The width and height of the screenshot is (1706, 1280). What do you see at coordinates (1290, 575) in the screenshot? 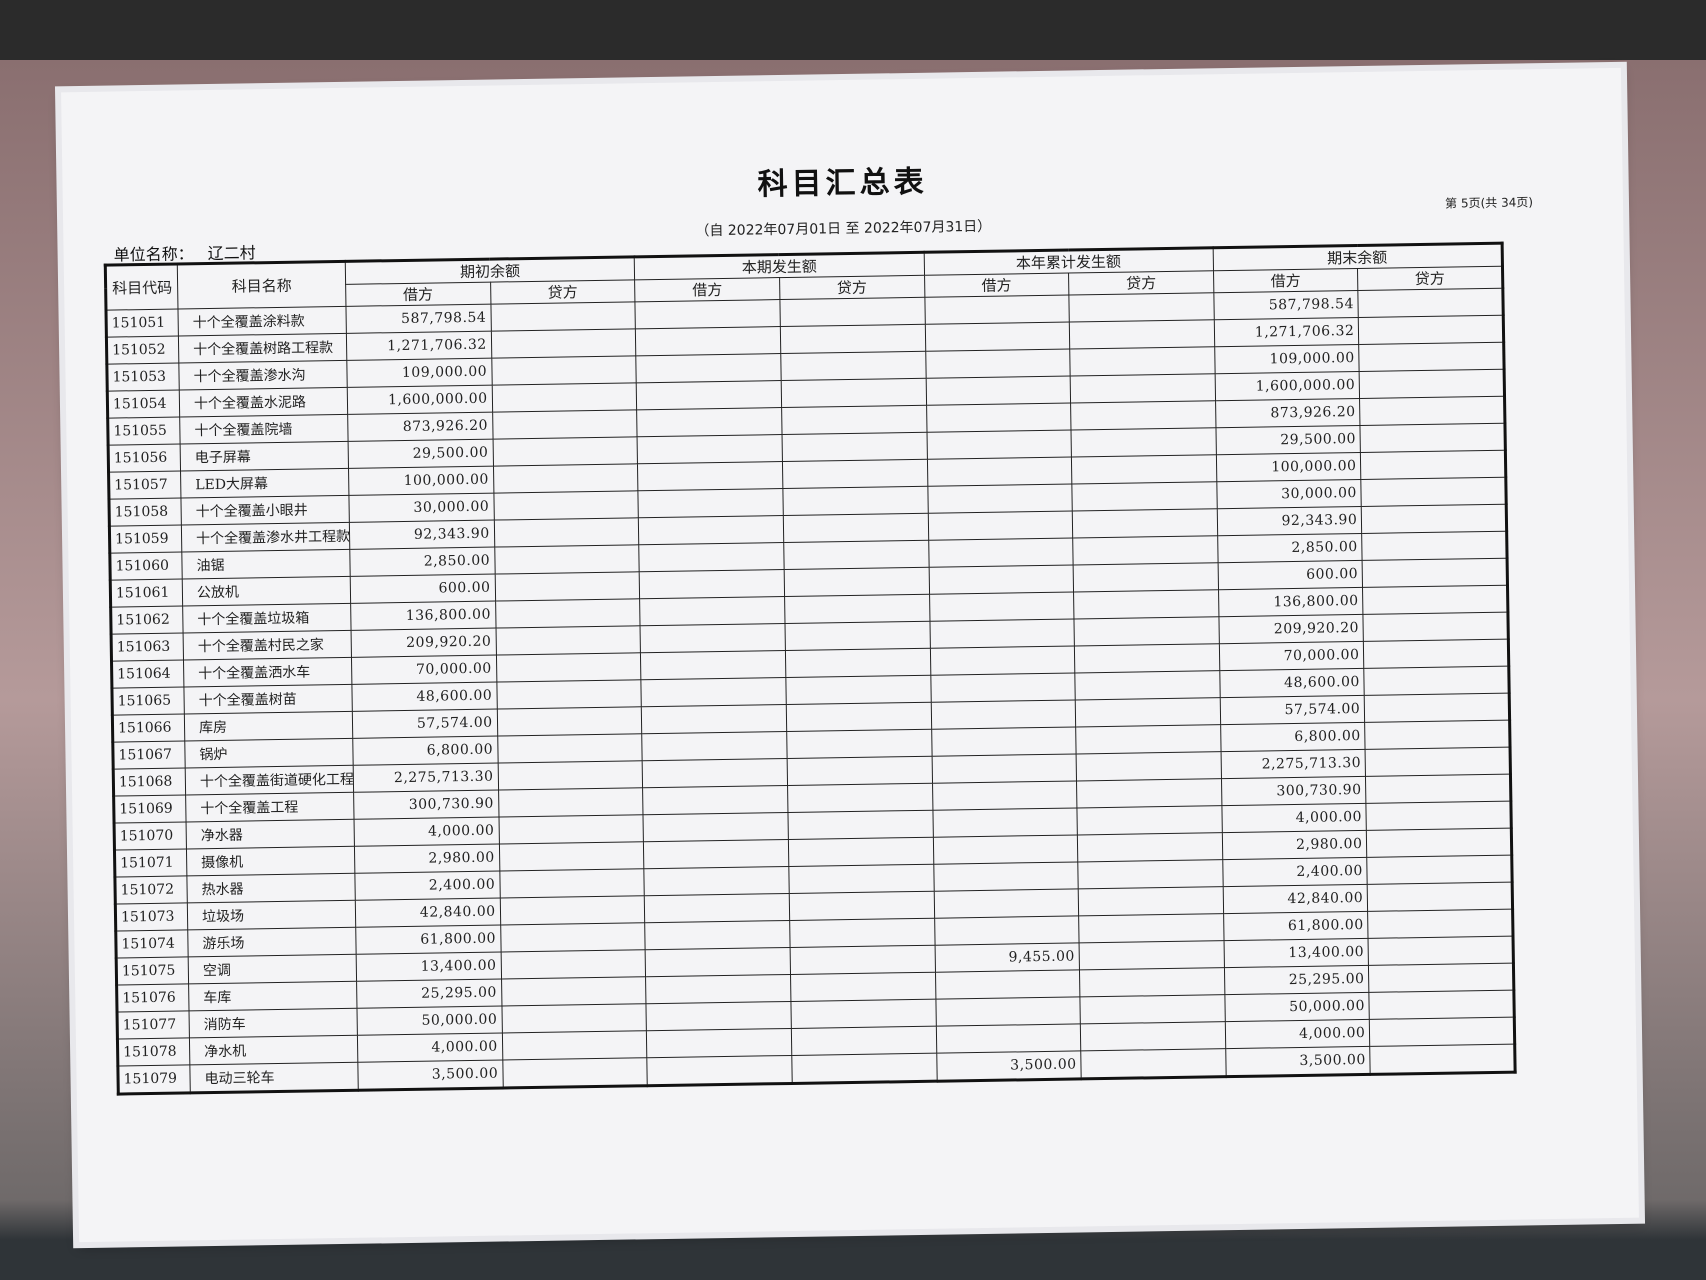
I see `amount-cell: 600.00` at bounding box center [1290, 575].